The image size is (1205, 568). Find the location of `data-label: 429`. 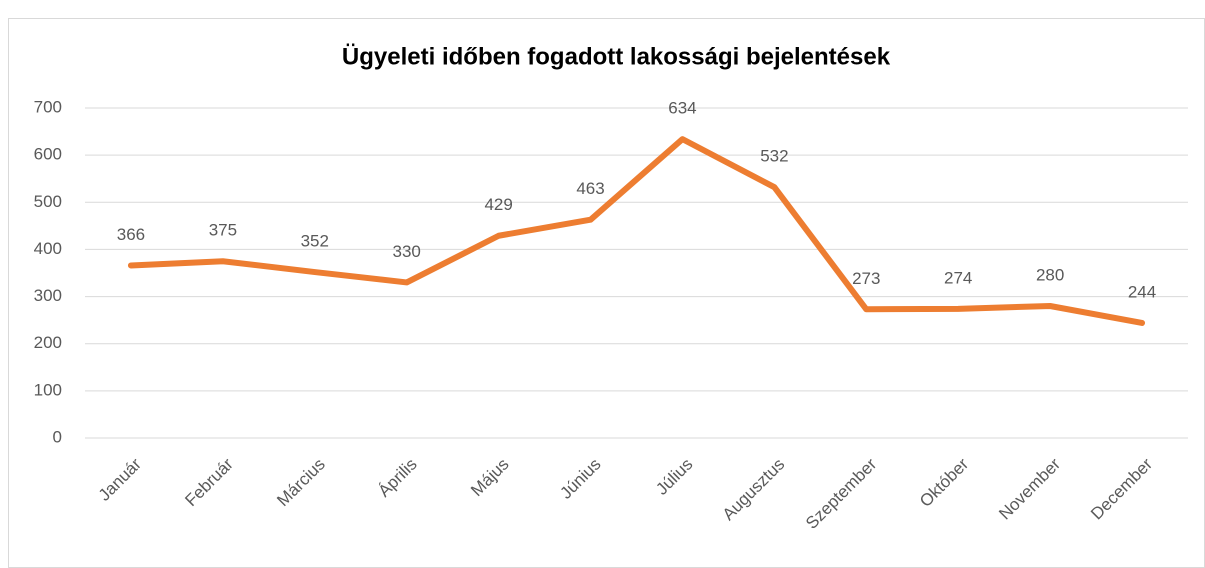

data-label: 429 is located at coordinates (498, 204).